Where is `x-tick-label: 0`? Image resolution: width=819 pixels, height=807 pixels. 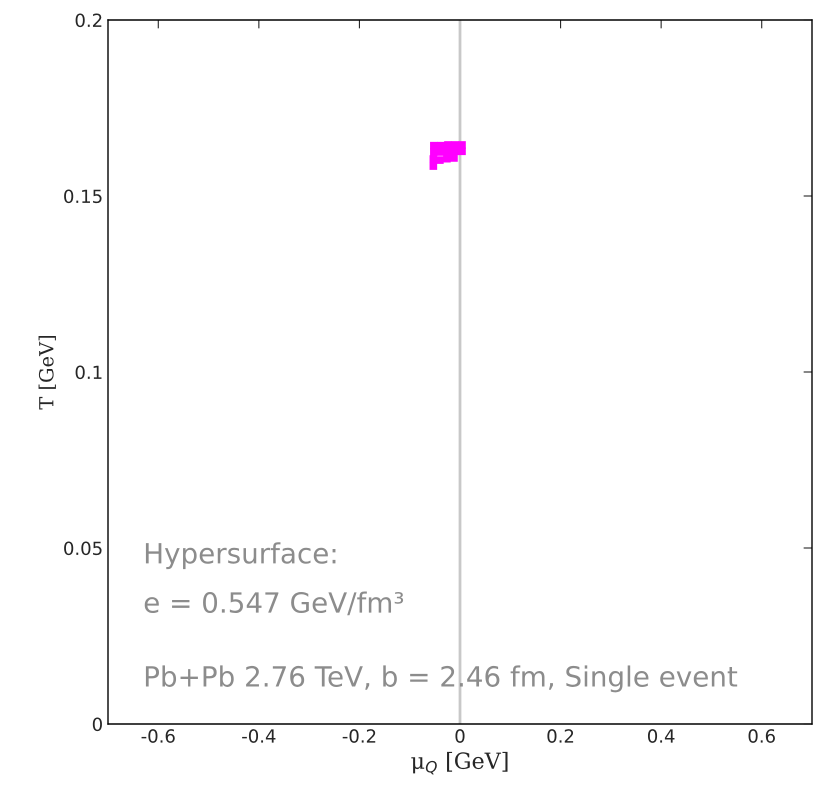
x-tick-label: 0 is located at coordinates (460, 736).